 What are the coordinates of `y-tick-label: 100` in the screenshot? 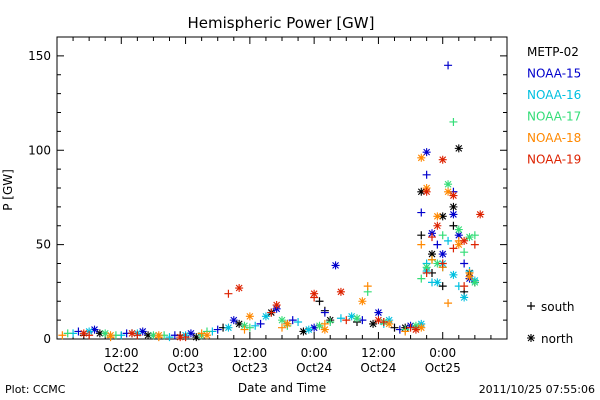 It's located at (39, 150).